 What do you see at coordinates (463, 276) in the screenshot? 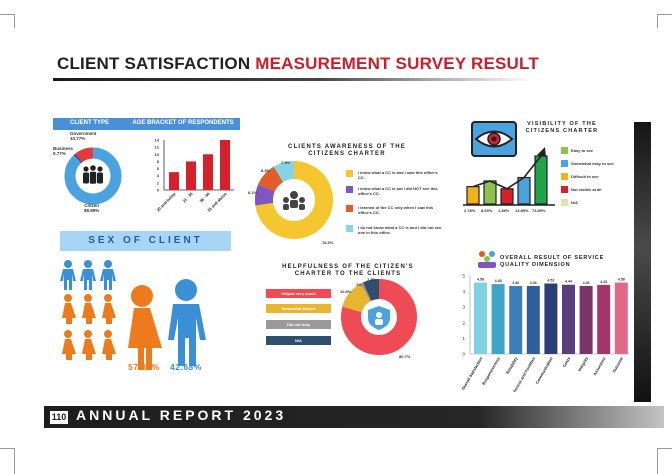
I see `sq-y-tick: 5` at bounding box center [463, 276].